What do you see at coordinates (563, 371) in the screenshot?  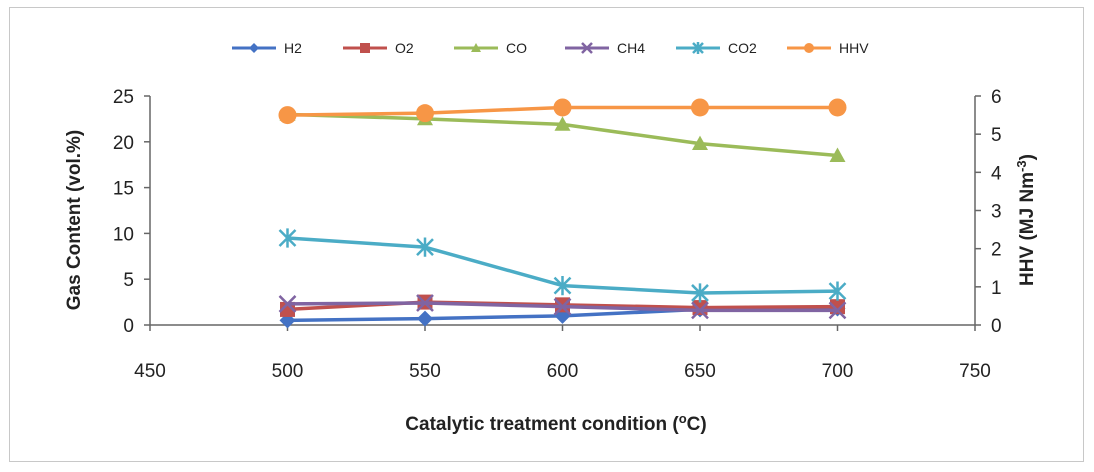 I see `x-tick-label: 600` at bounding box center [563, 371].